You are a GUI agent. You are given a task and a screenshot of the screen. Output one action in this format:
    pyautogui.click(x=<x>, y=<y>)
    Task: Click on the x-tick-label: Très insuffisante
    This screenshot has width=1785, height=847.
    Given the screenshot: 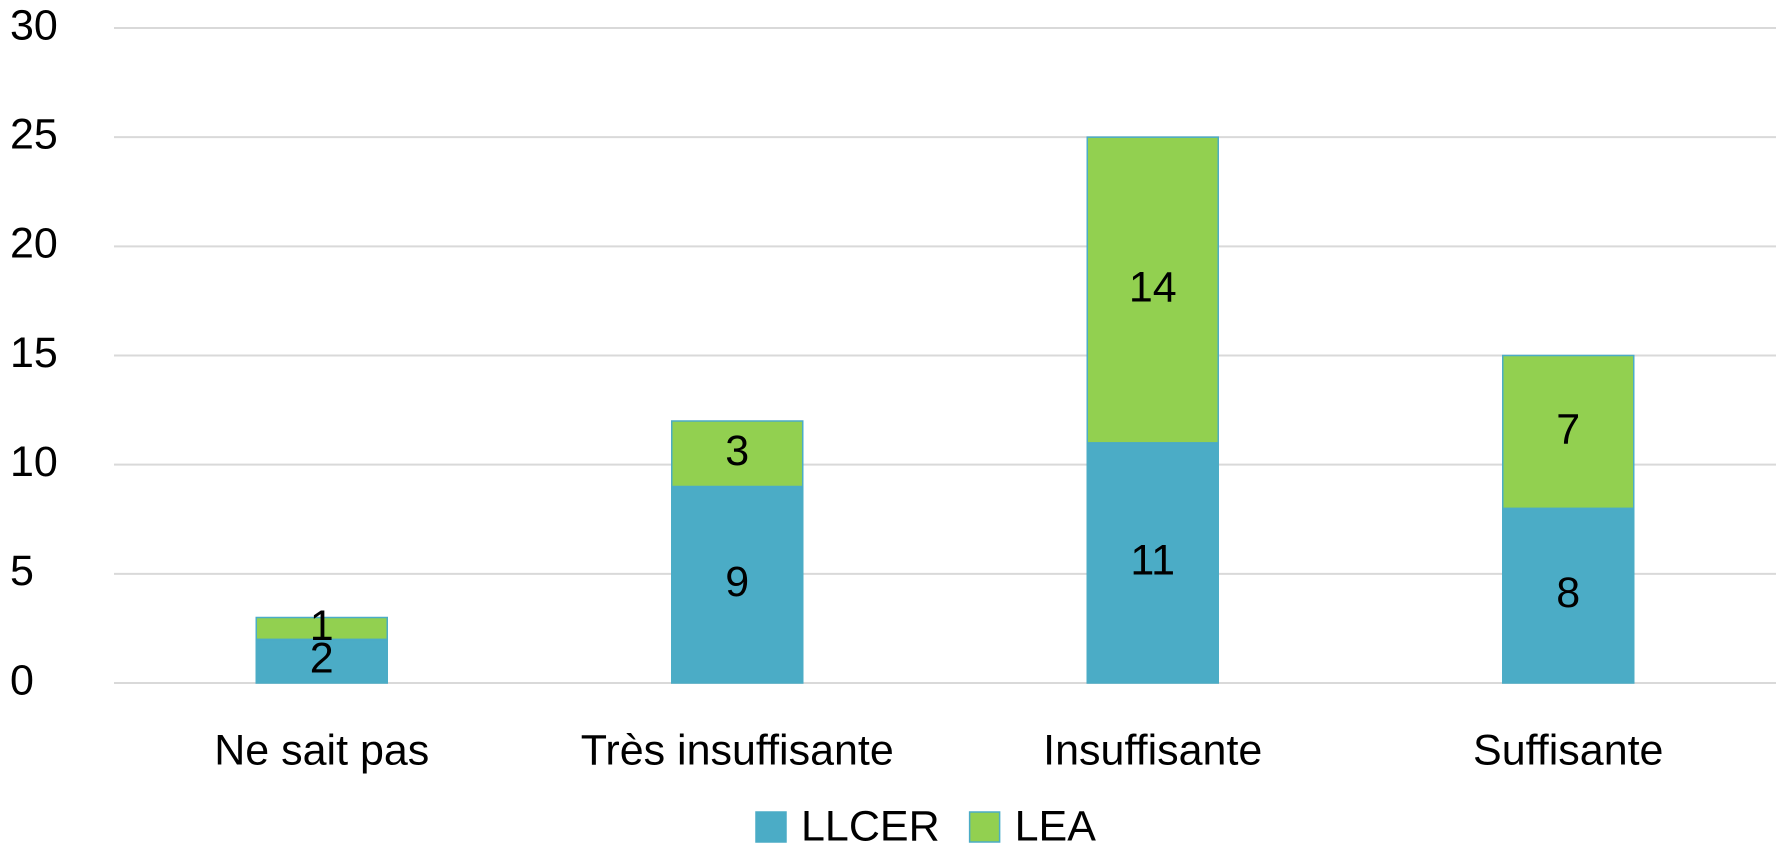 What is the action you would take?
    pyautogui.click(x=737, y=750)
    